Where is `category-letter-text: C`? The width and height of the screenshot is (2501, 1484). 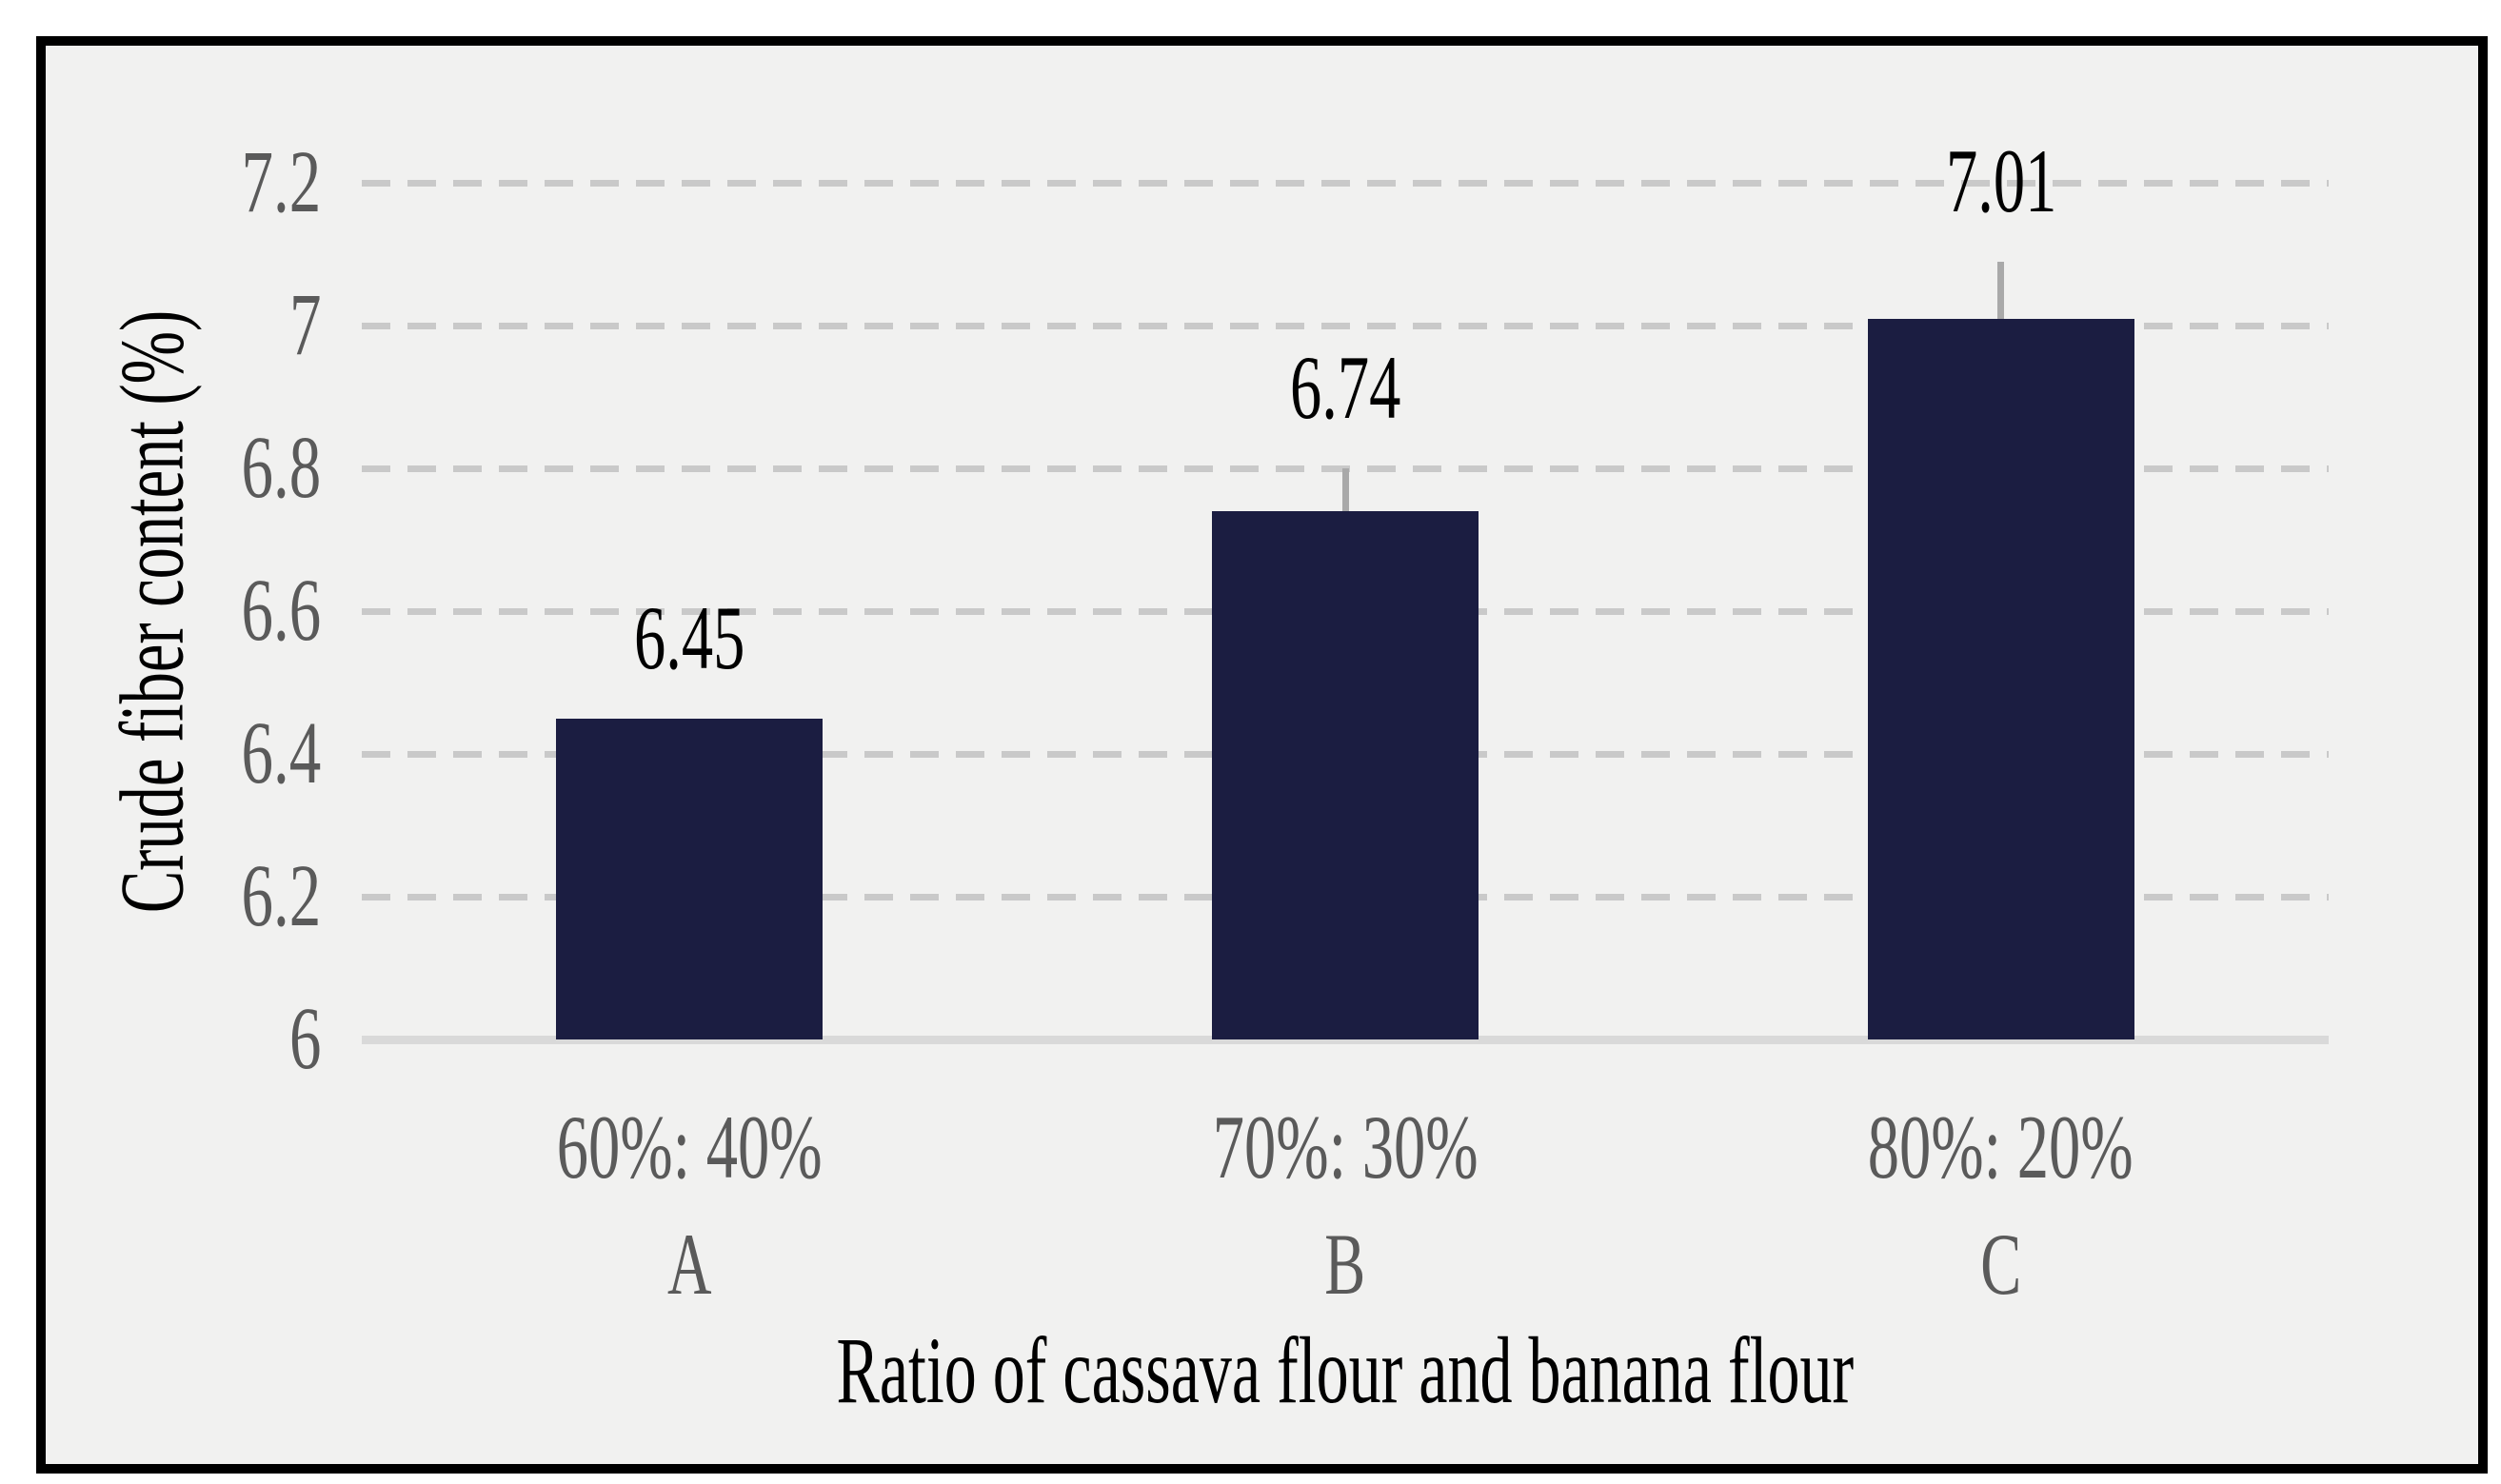
category-letter-text: C is located at coordinates (2001, 1264).